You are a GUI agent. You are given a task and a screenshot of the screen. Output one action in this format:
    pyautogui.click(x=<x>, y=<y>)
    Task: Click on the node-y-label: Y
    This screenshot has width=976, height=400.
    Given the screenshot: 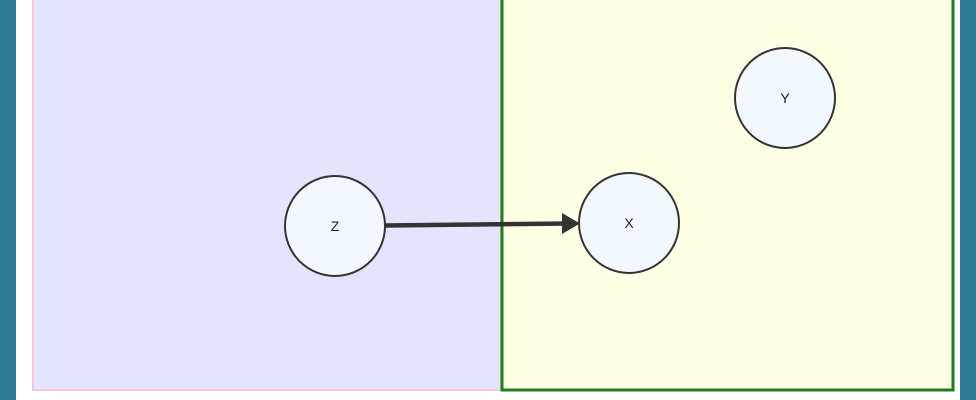 What is the action you would take?
    pyautogui.click(x=785, y=98)
    